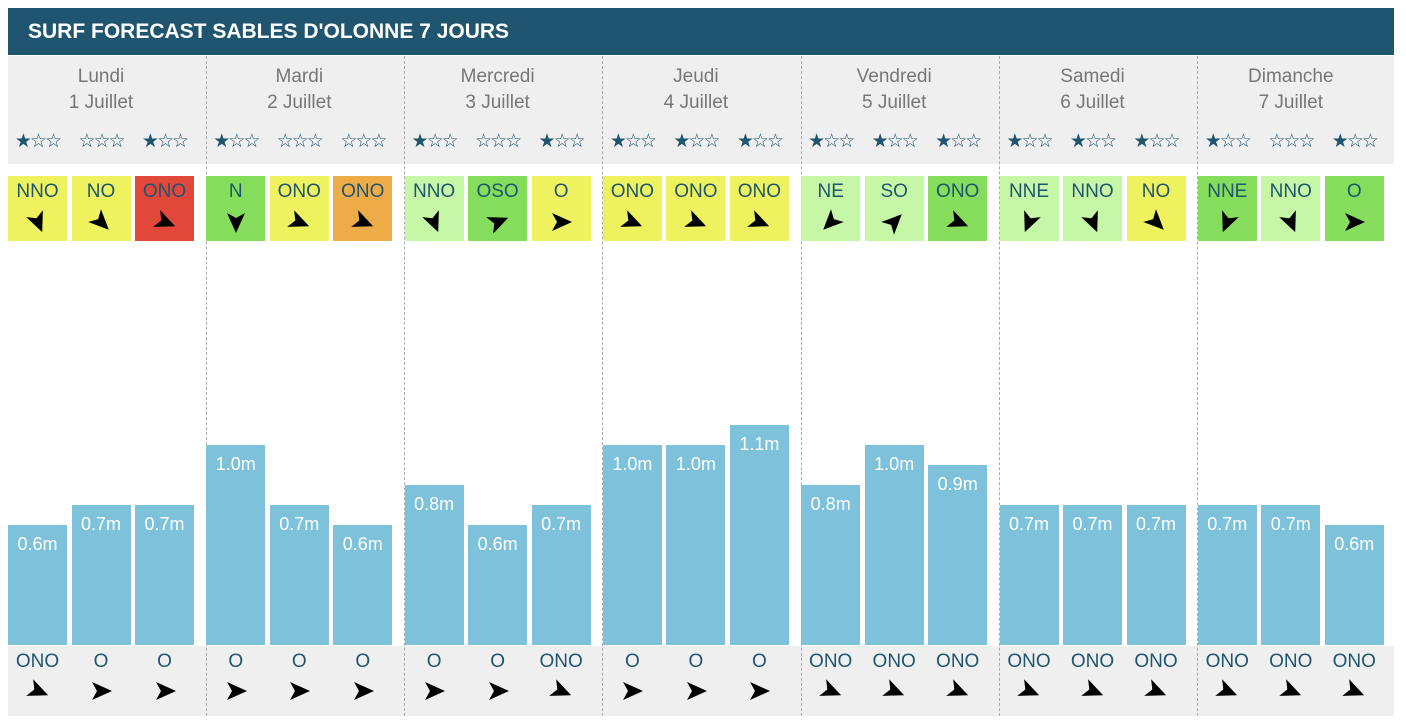 This screenshot has height=728, width=1406. Describe the element at coordinates (830, 504) in the screenshot. I see `wave-label: 0.8m` at that location.